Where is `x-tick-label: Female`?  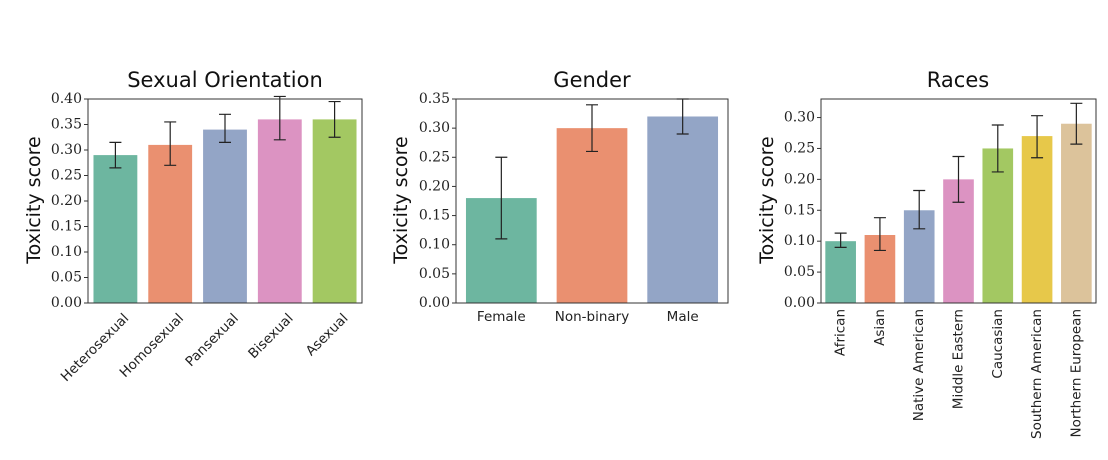
x-tick-label: Female is located at coordinates (501, 317).